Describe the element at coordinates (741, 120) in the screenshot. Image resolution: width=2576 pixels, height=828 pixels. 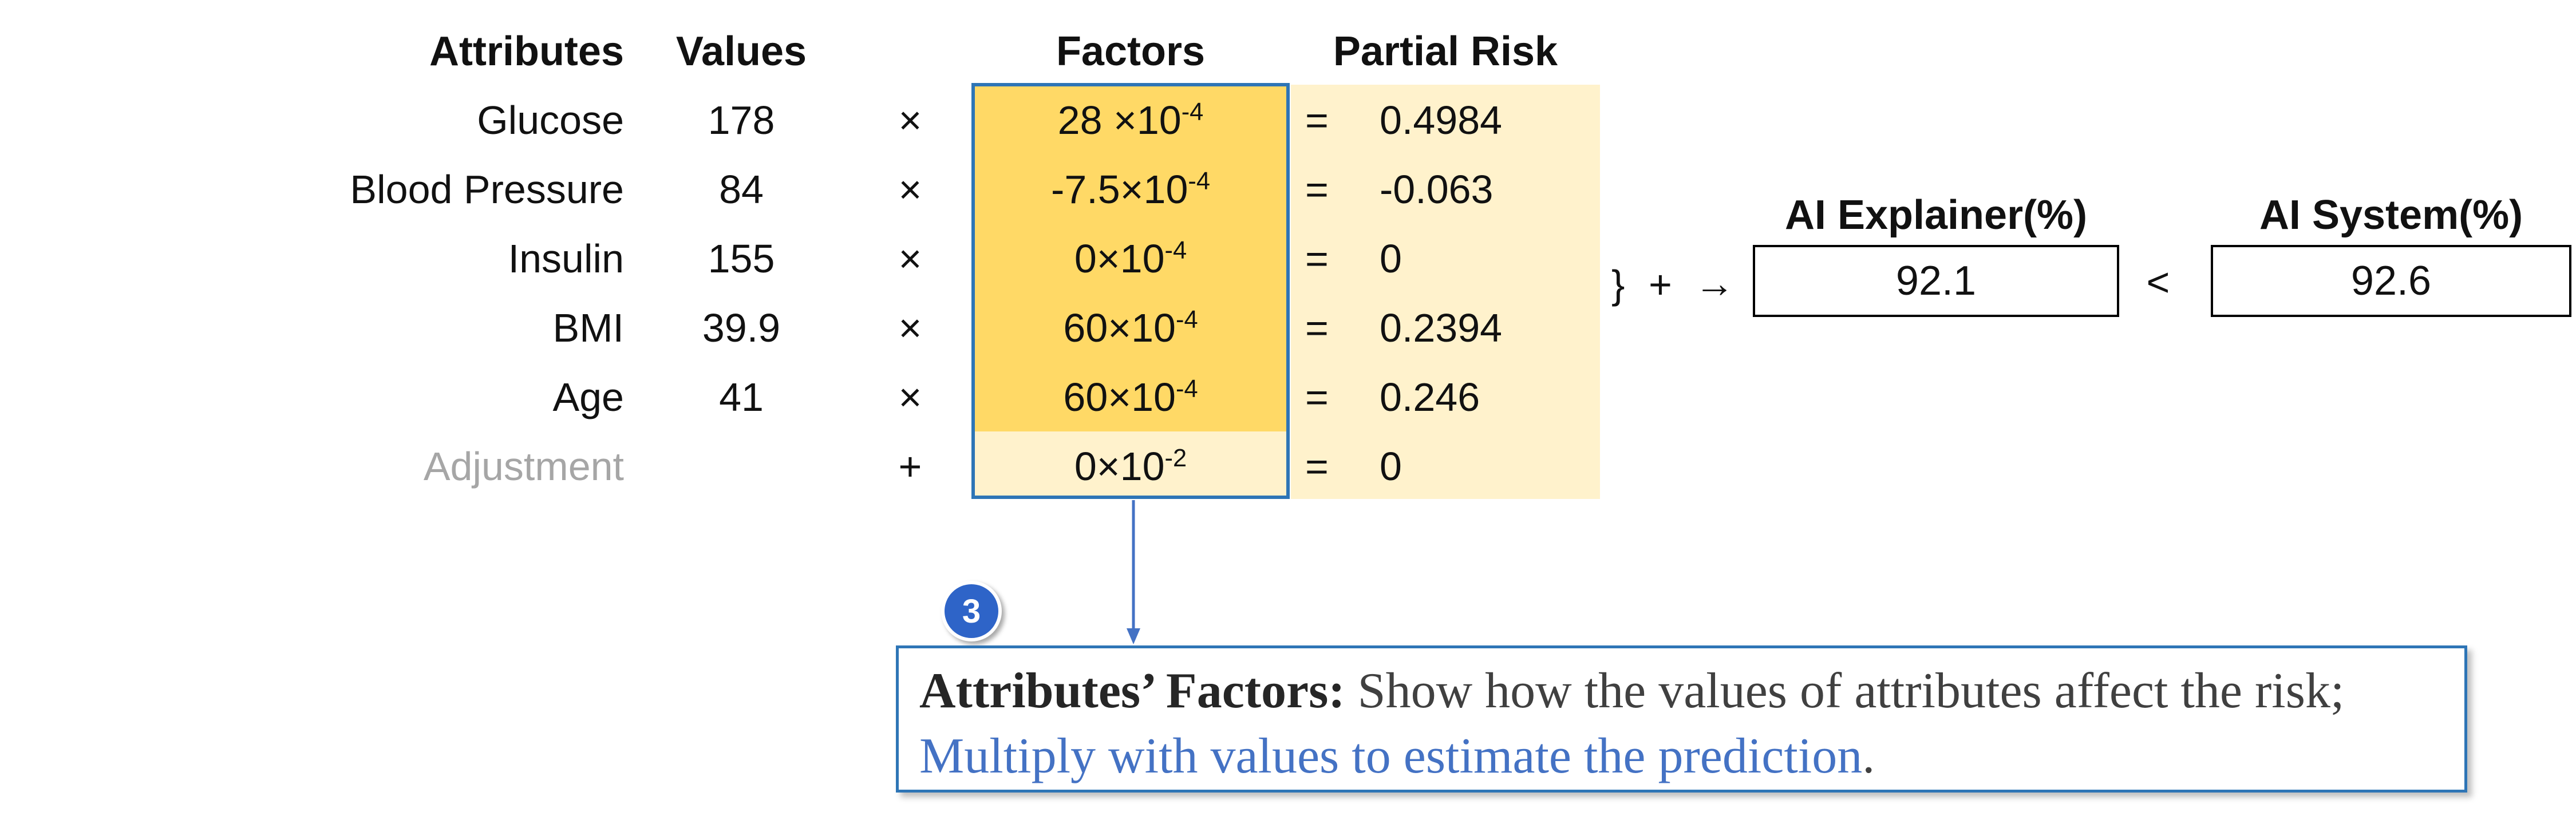
I see `attribute-value: 178` at that location.